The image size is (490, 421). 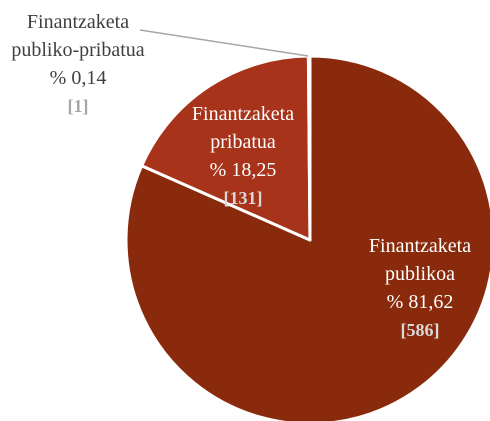 I want to click on leader-line, so click(x=224, y=43).